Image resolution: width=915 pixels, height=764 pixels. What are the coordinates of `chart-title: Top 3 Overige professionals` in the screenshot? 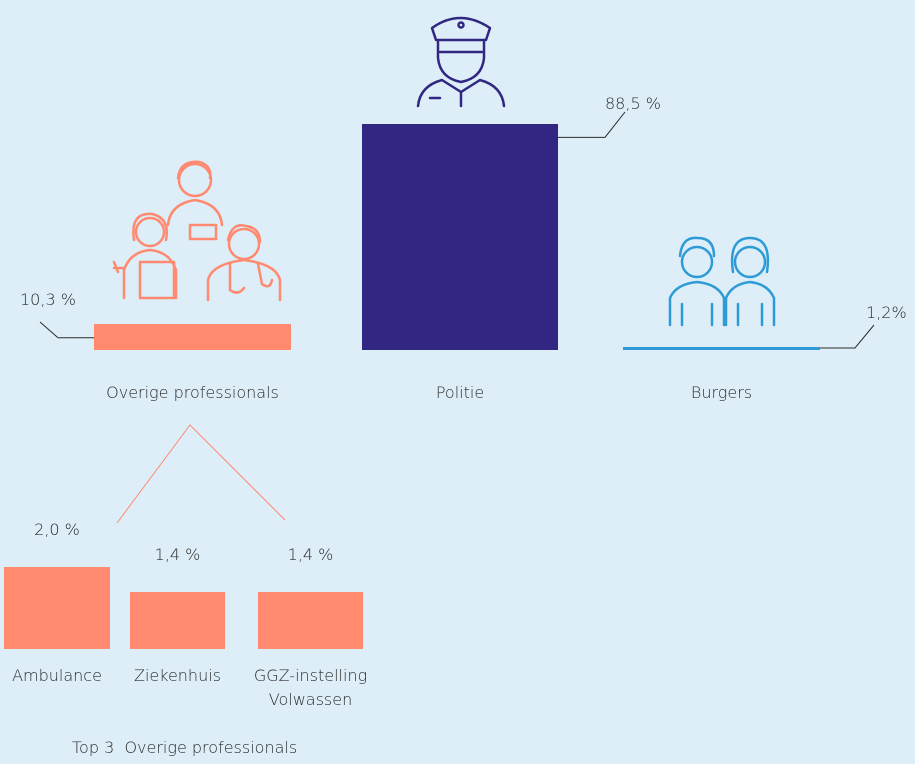 It's located at (185, 747).